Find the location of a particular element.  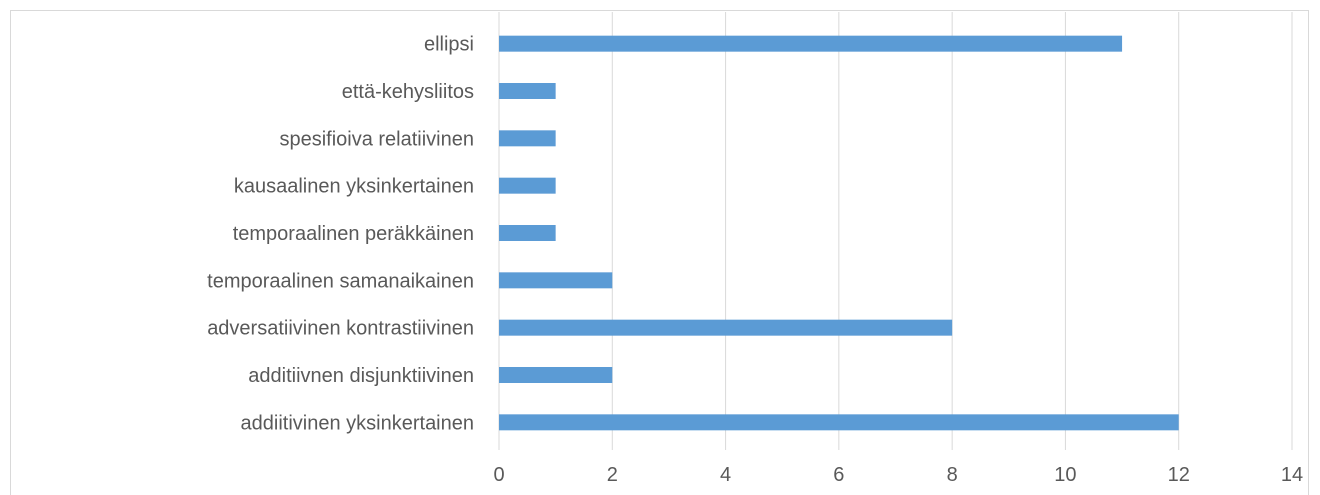

x-tick-label: 2 is located at coordinates (612, 475).